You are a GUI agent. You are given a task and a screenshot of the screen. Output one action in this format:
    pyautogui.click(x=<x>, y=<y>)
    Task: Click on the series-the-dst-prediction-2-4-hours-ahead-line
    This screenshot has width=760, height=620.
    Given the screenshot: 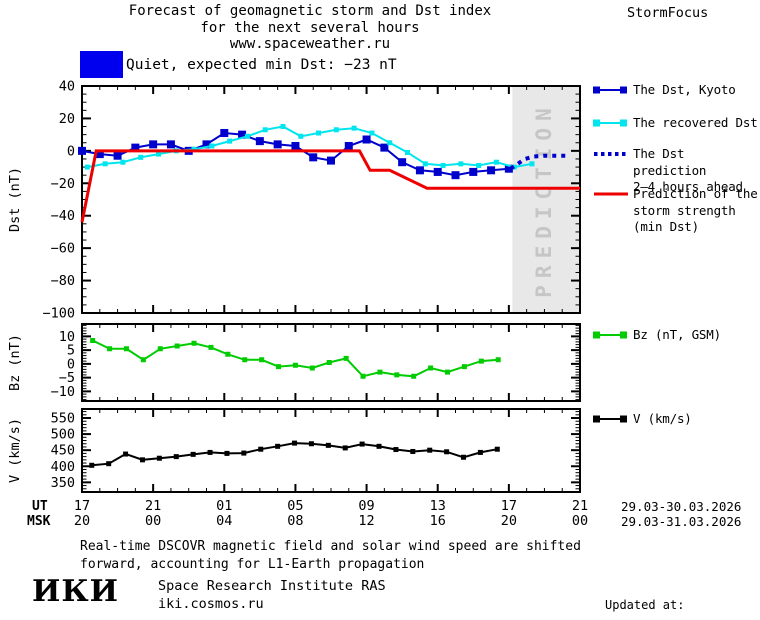 What is the action you would take?
    pyautogui.click(x=539, y=162)
    